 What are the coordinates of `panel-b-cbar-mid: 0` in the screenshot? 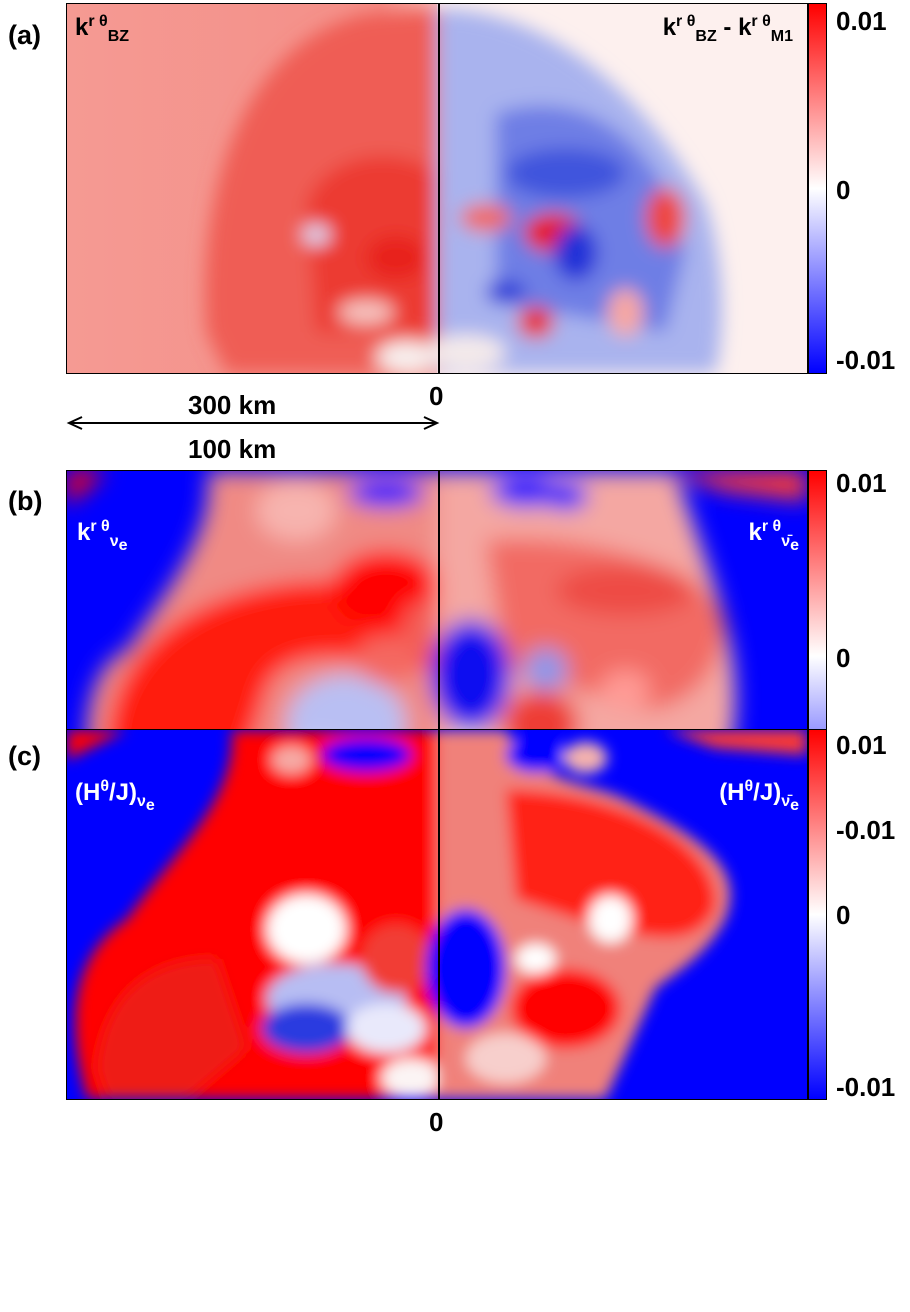 It's located at (843, 658).